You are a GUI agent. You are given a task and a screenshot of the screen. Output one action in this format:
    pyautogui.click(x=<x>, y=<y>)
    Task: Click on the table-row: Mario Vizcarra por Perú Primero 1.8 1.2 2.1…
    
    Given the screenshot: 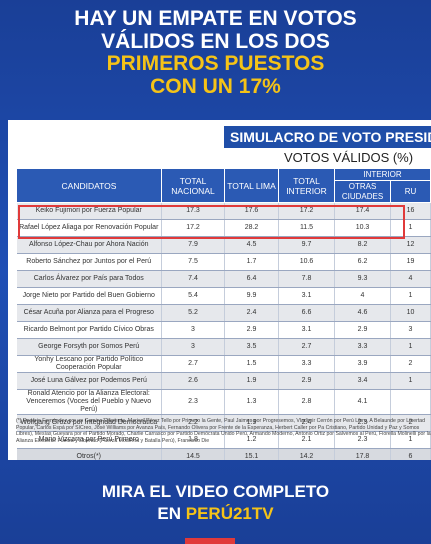 What is the action you would take?
    pyautogui.click(x=223, y=440)
    